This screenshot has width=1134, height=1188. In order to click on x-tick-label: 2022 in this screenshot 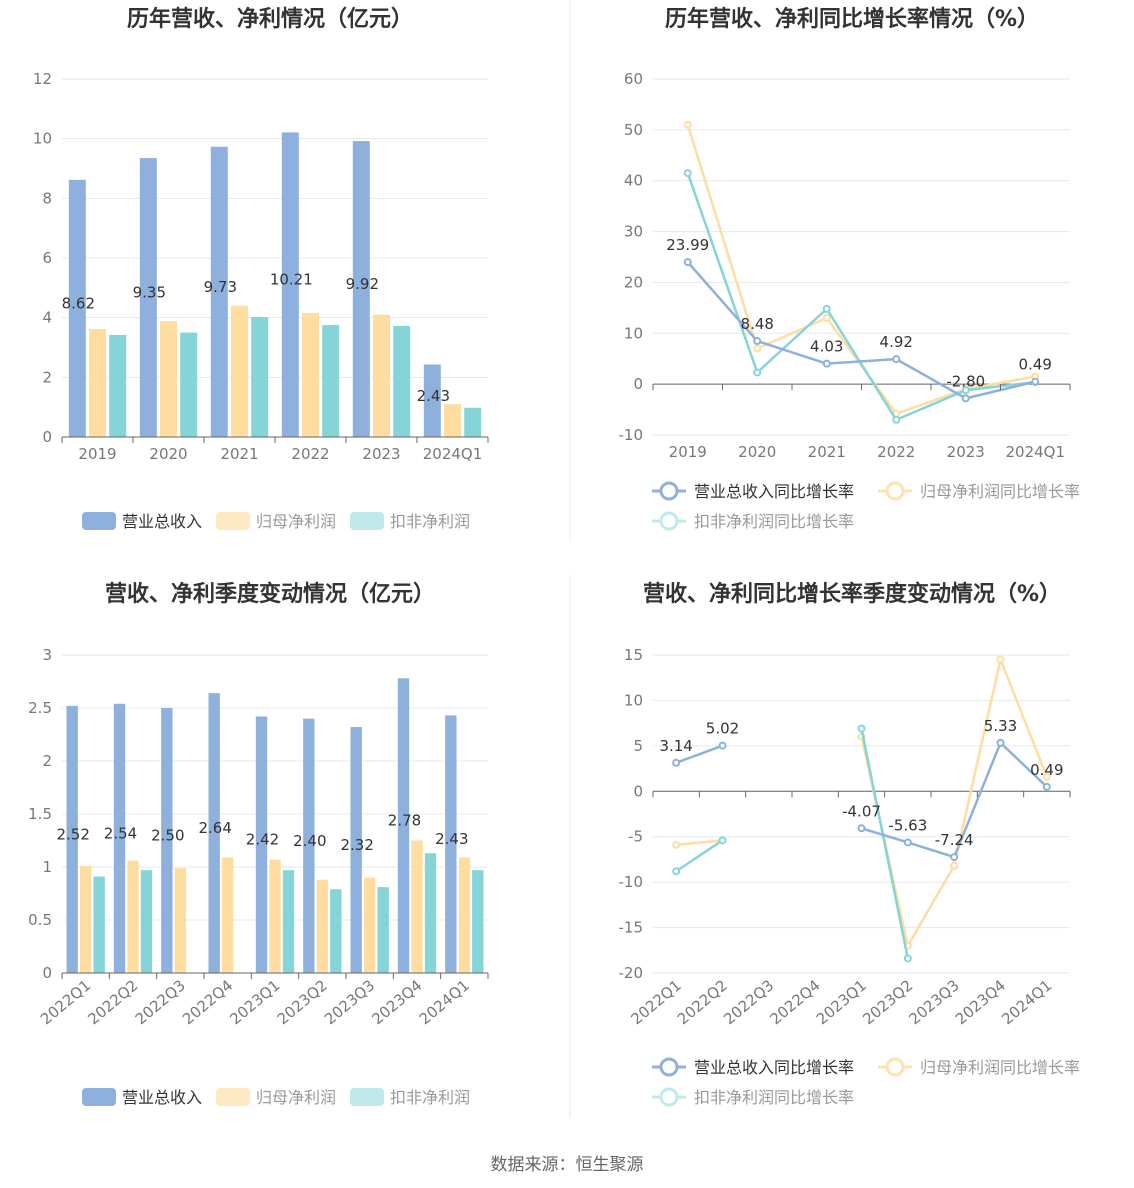, I will do `click(896, 452)`.